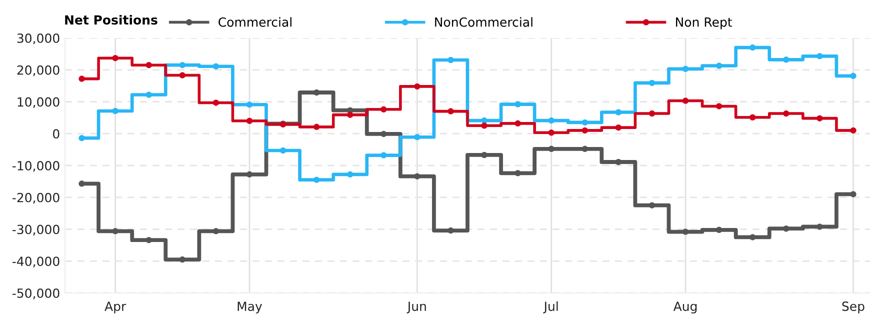  Describe the element at coordinates (483, 22) in the screenshot. I see `legend-label: NonCommercial` at that location.